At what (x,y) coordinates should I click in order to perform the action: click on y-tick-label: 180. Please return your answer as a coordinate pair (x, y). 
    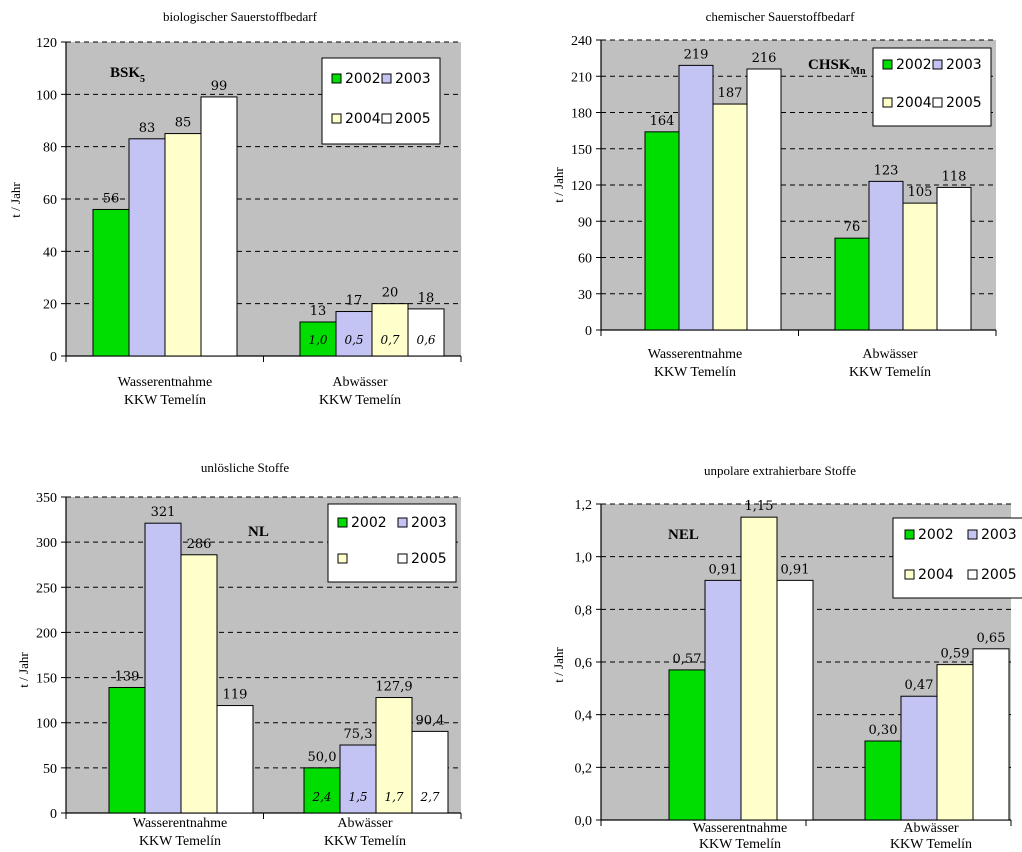
    Looking at the image, I should click on (581, 114).